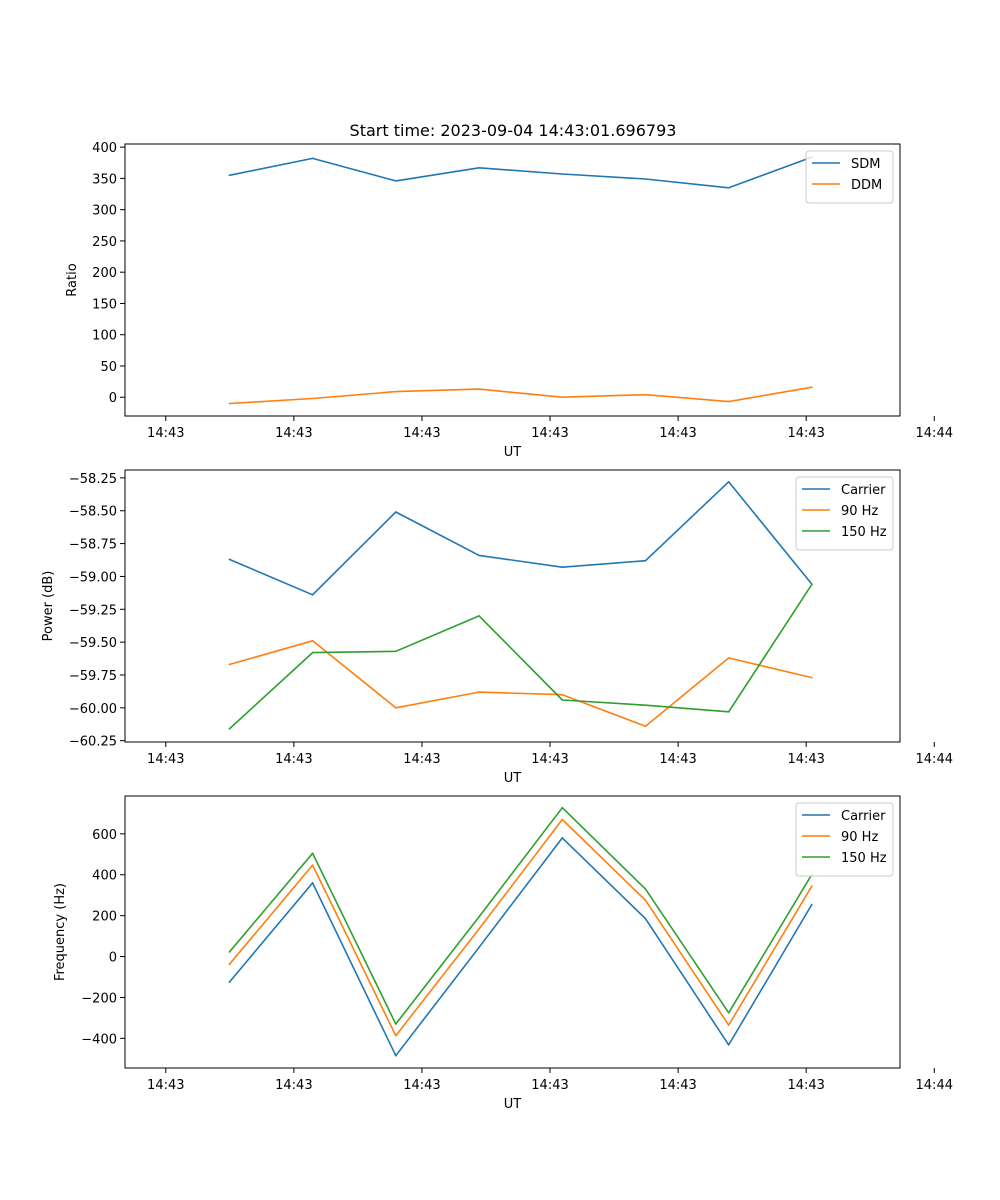 The image size is (1000, 1200). I want to click on legend-label: DDM, so click(866, 185).